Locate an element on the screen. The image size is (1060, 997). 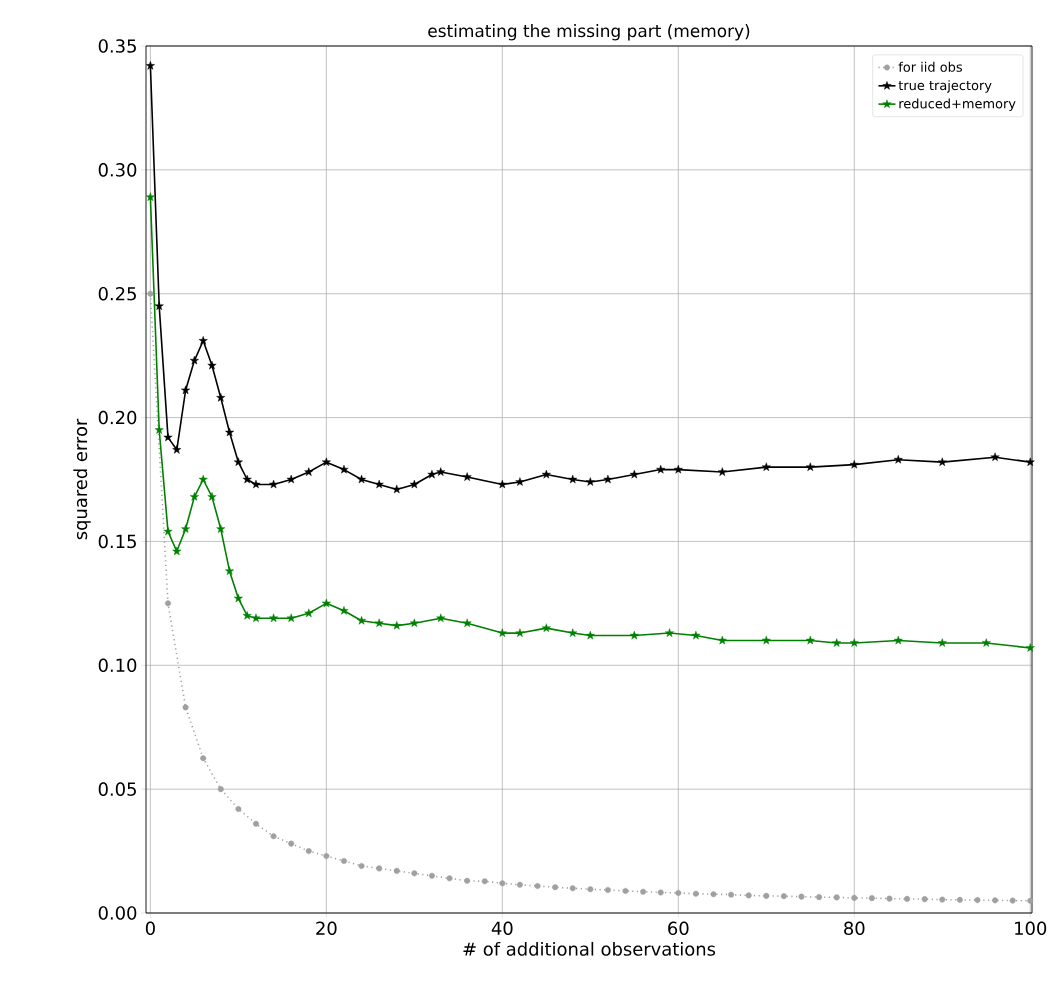
y-axis-title: squared error is located at coordinates (82, 479).